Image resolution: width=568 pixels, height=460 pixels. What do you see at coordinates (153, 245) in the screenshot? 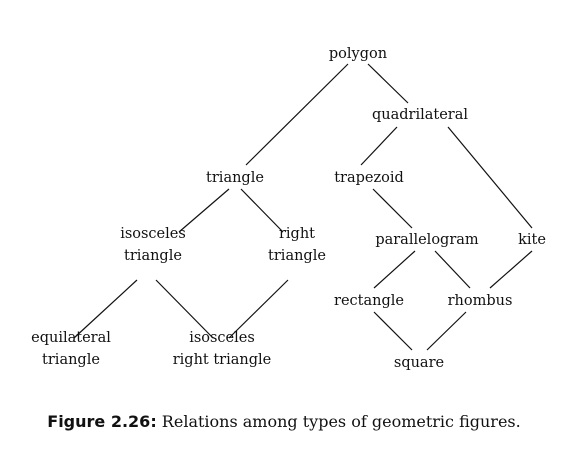
I see `node-isosceles-triangle: isosceles triangle` at bounding box center [153, 245].